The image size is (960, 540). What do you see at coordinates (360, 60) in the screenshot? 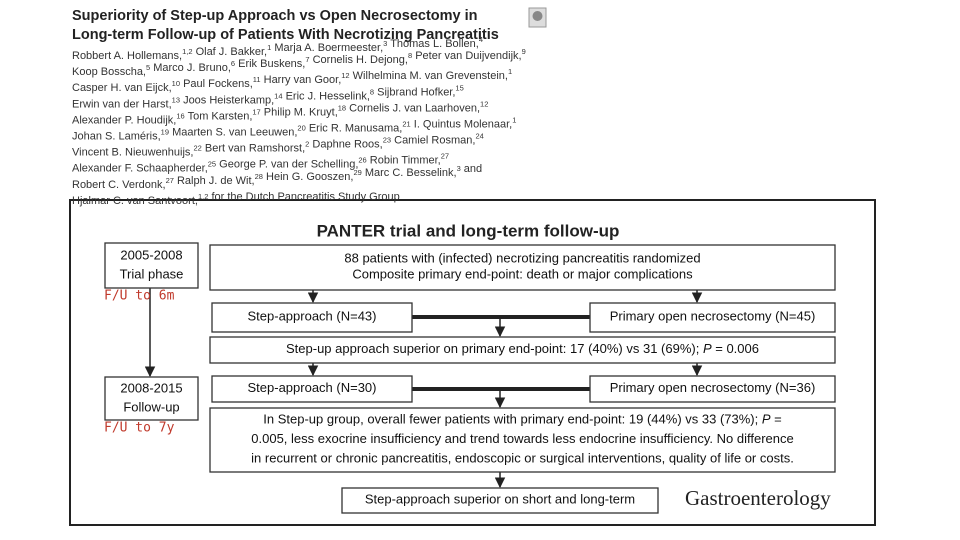
I see `author-name: Cornelis H. Dejong,` at bounding box center [360, 60].